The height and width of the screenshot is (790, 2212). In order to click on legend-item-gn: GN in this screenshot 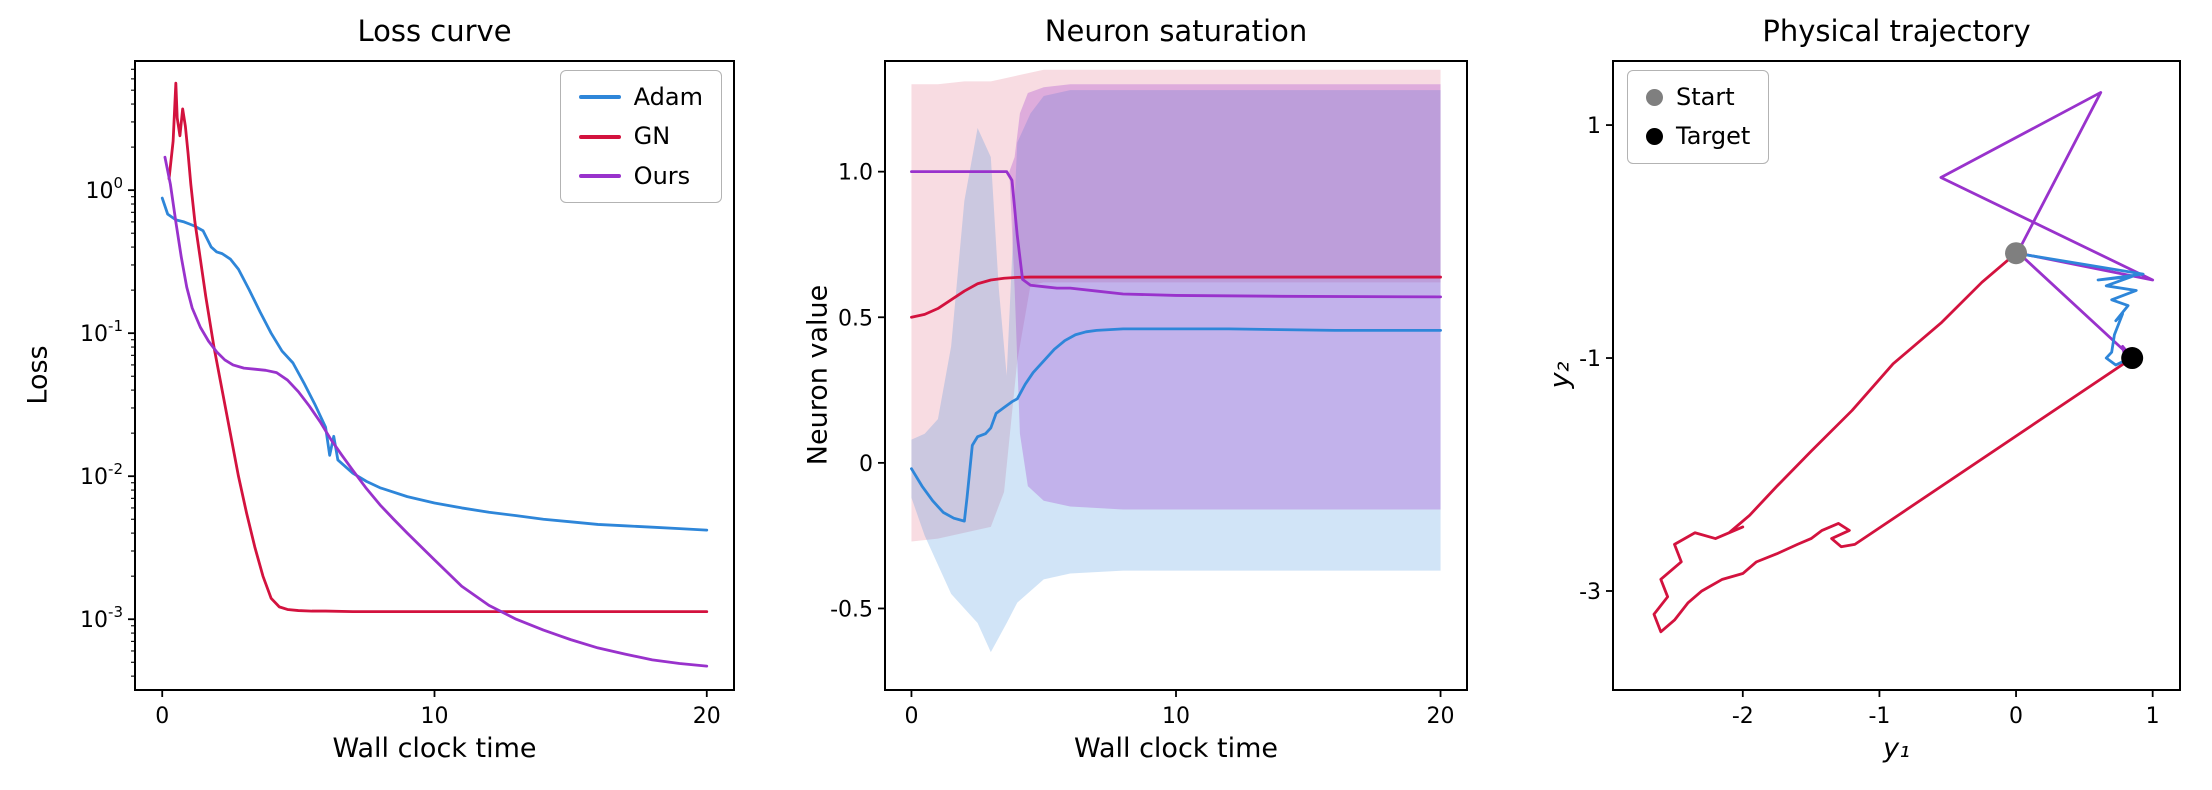, I will do `click(640, 136)`.